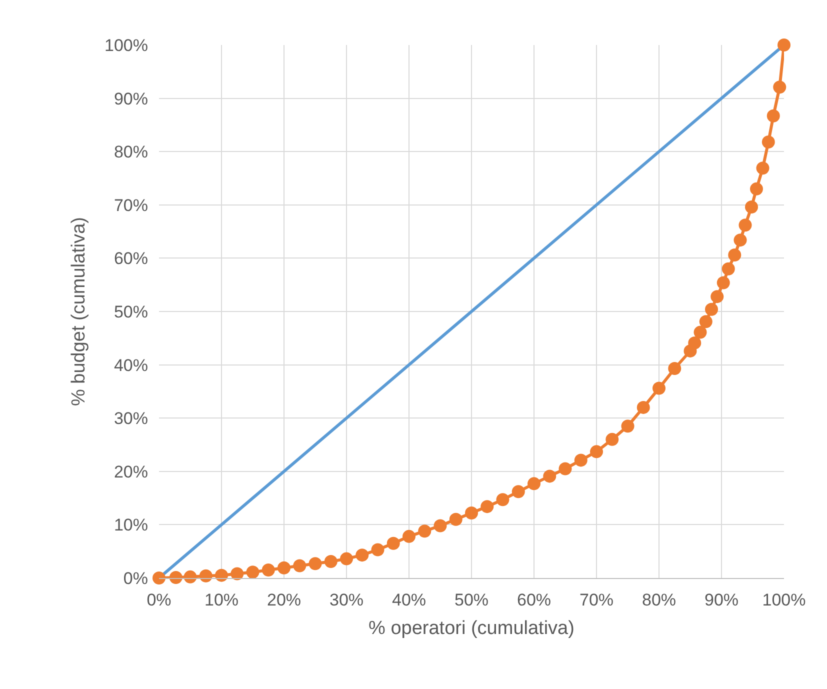 The height and width of the screenshot is (689, 827). What do you see at coordinates (721, 600) in the screenshot?
I see `x-tick-label: 90%` at bounding box center [721, 600].